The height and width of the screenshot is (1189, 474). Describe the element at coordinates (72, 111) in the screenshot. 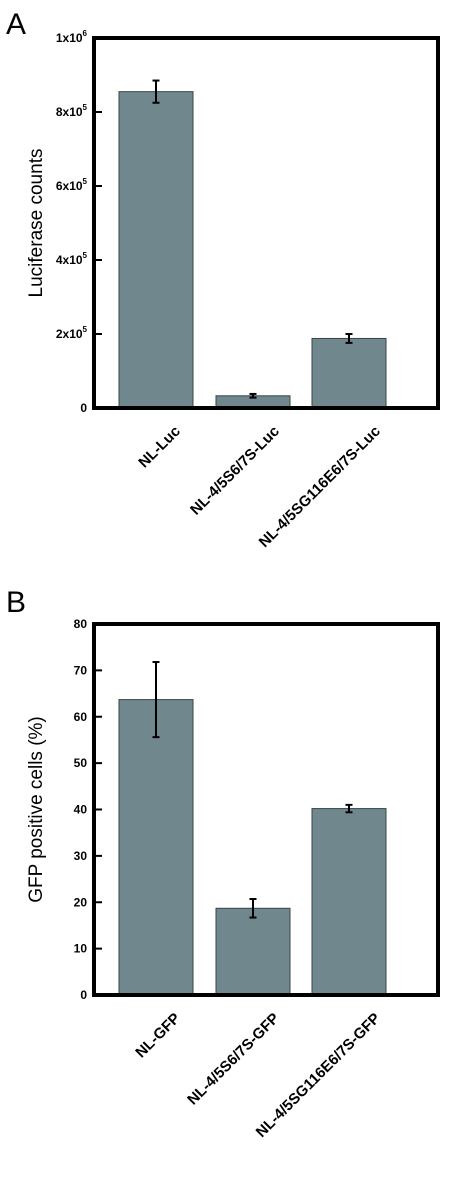

I see `y-tick-label: 8x10⁵` at that location.